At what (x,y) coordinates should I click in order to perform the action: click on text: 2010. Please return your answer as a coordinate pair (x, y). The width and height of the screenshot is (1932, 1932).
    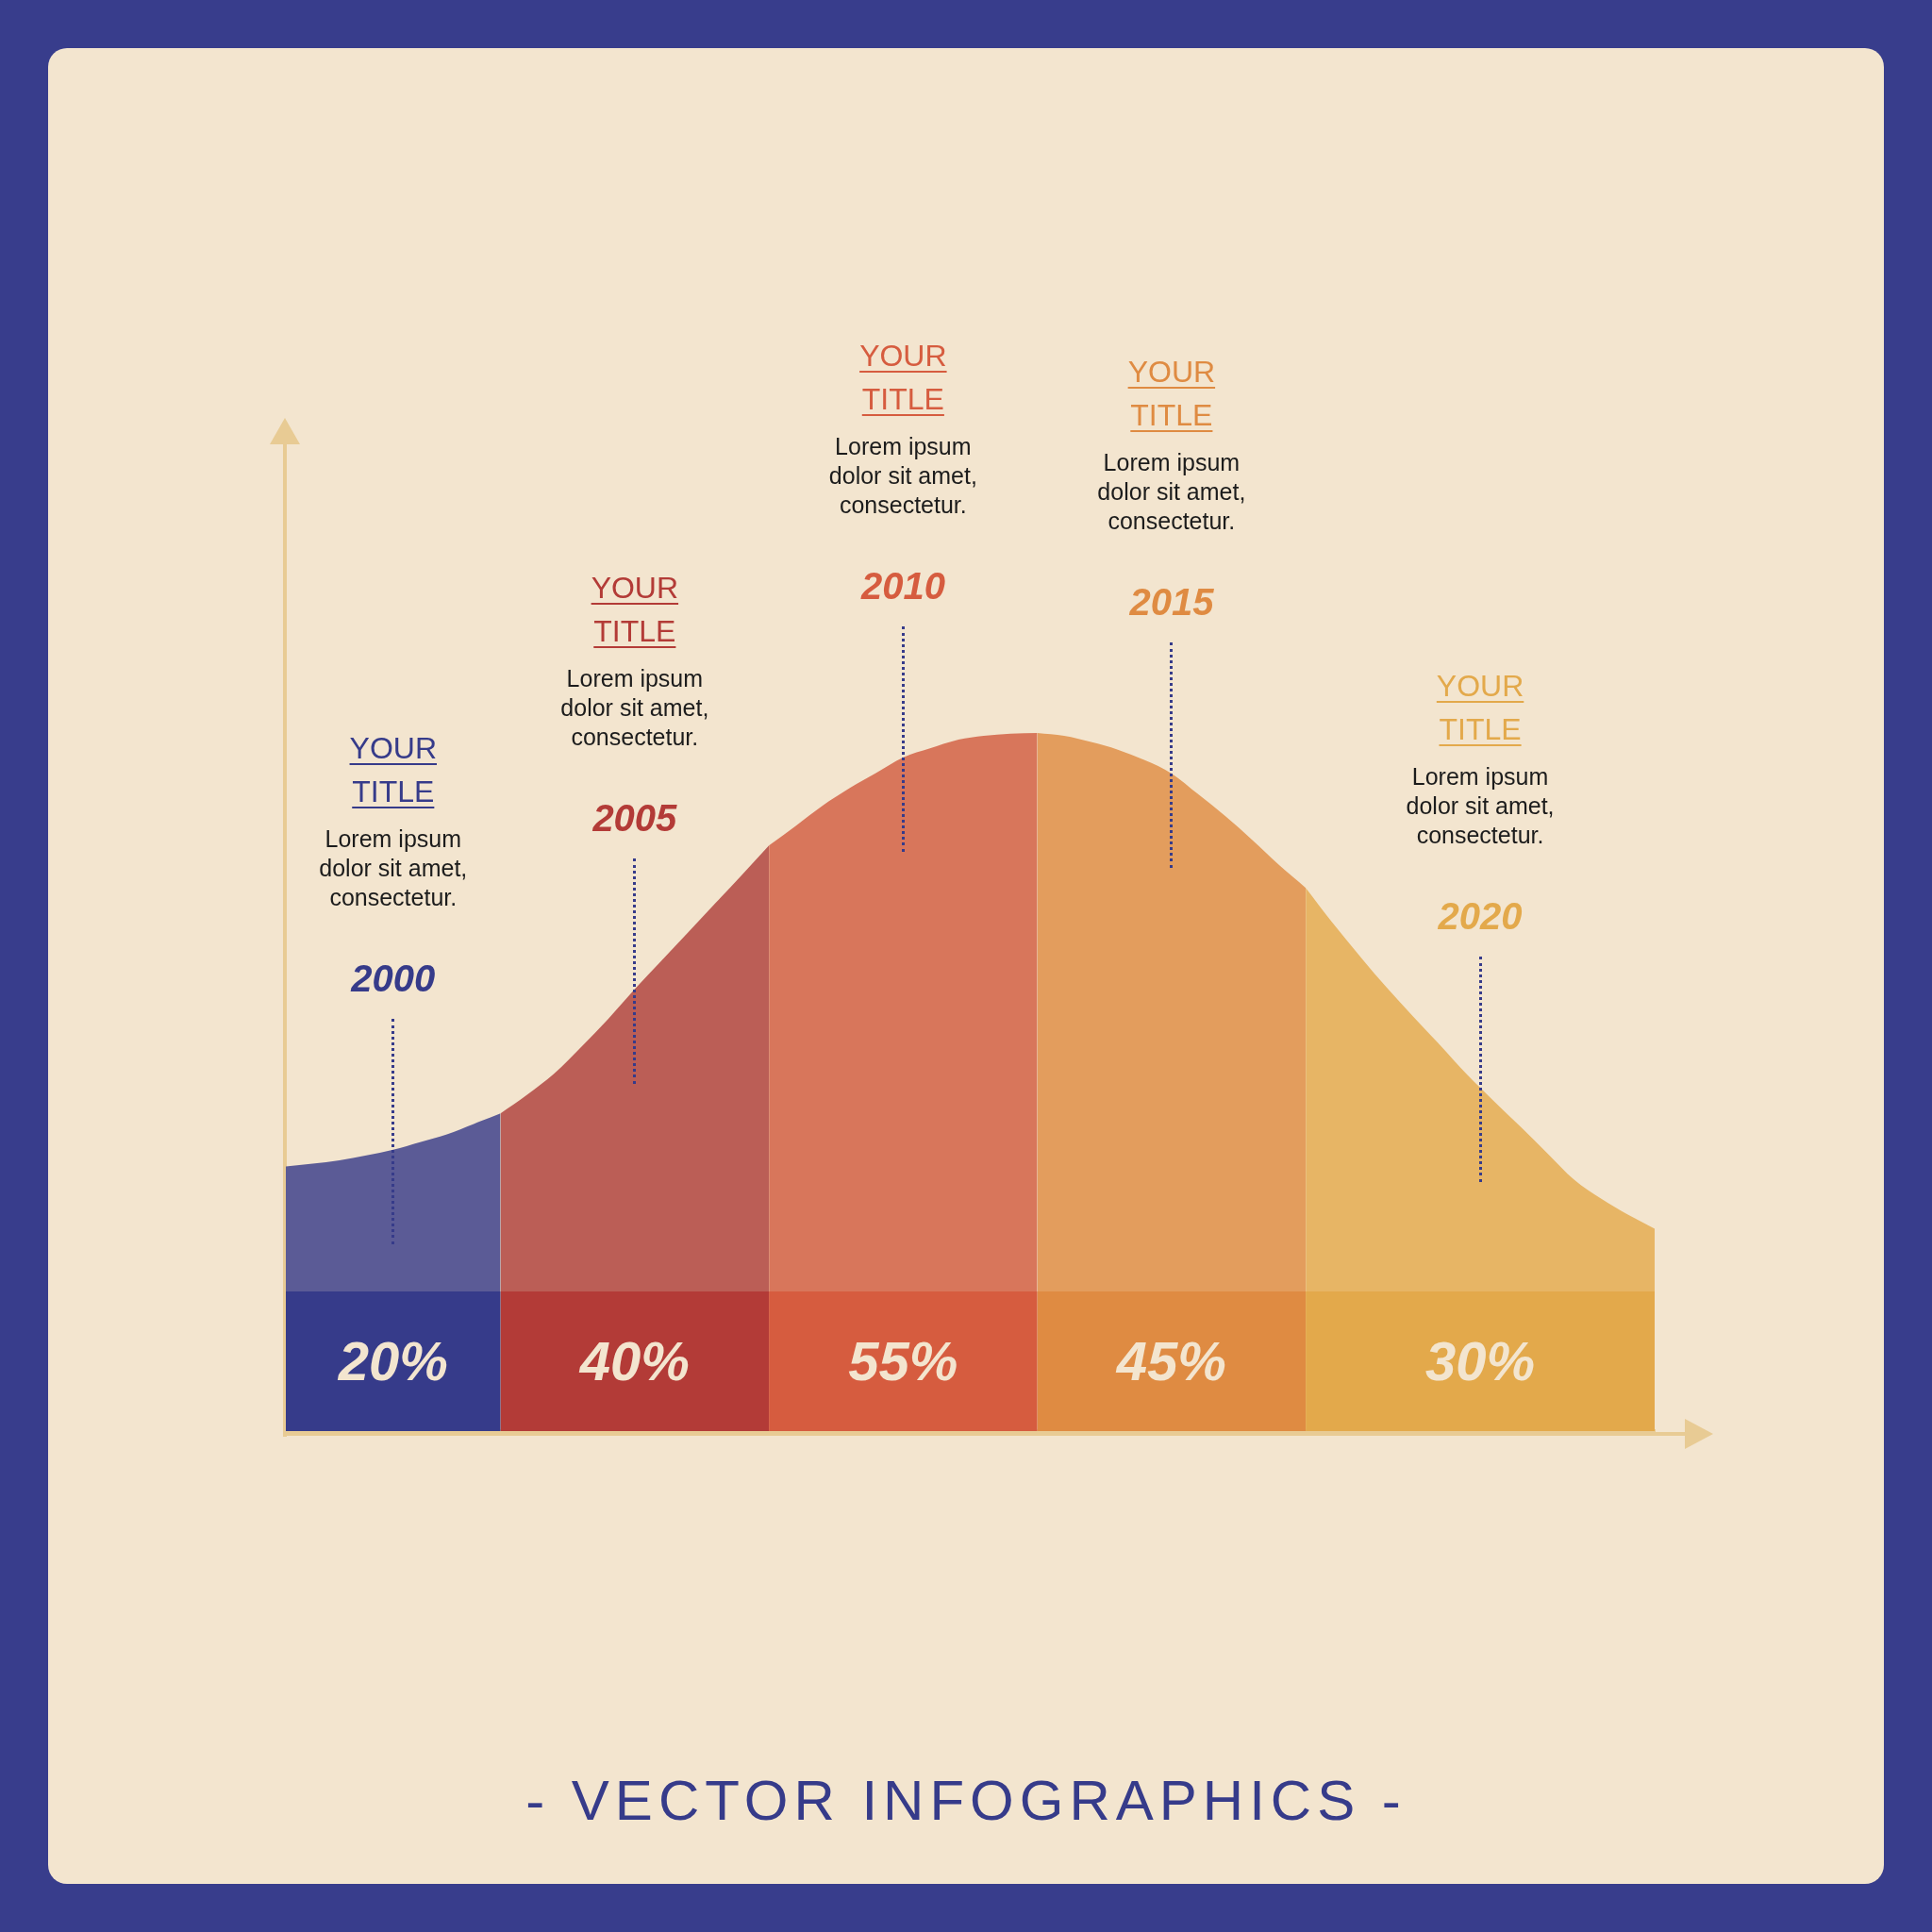
    Looking at the image, I should click on (902, 585).